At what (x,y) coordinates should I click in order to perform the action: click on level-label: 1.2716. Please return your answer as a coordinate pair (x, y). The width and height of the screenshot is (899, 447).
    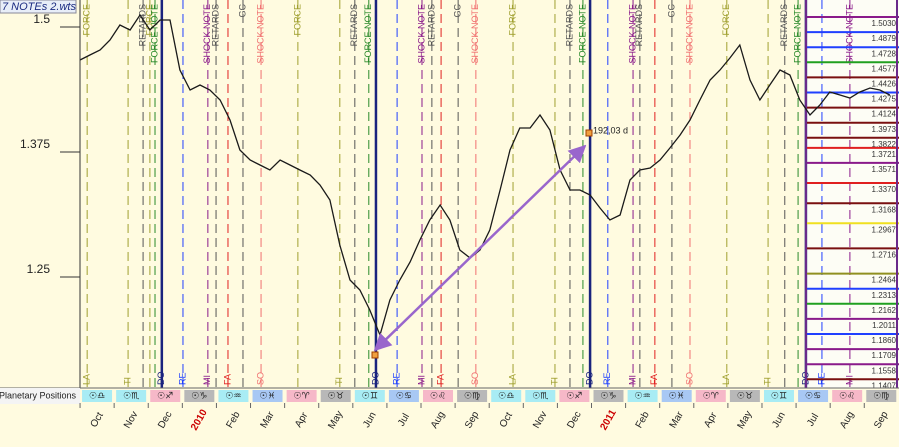
    Looking at the image, I should click on (884, 255).